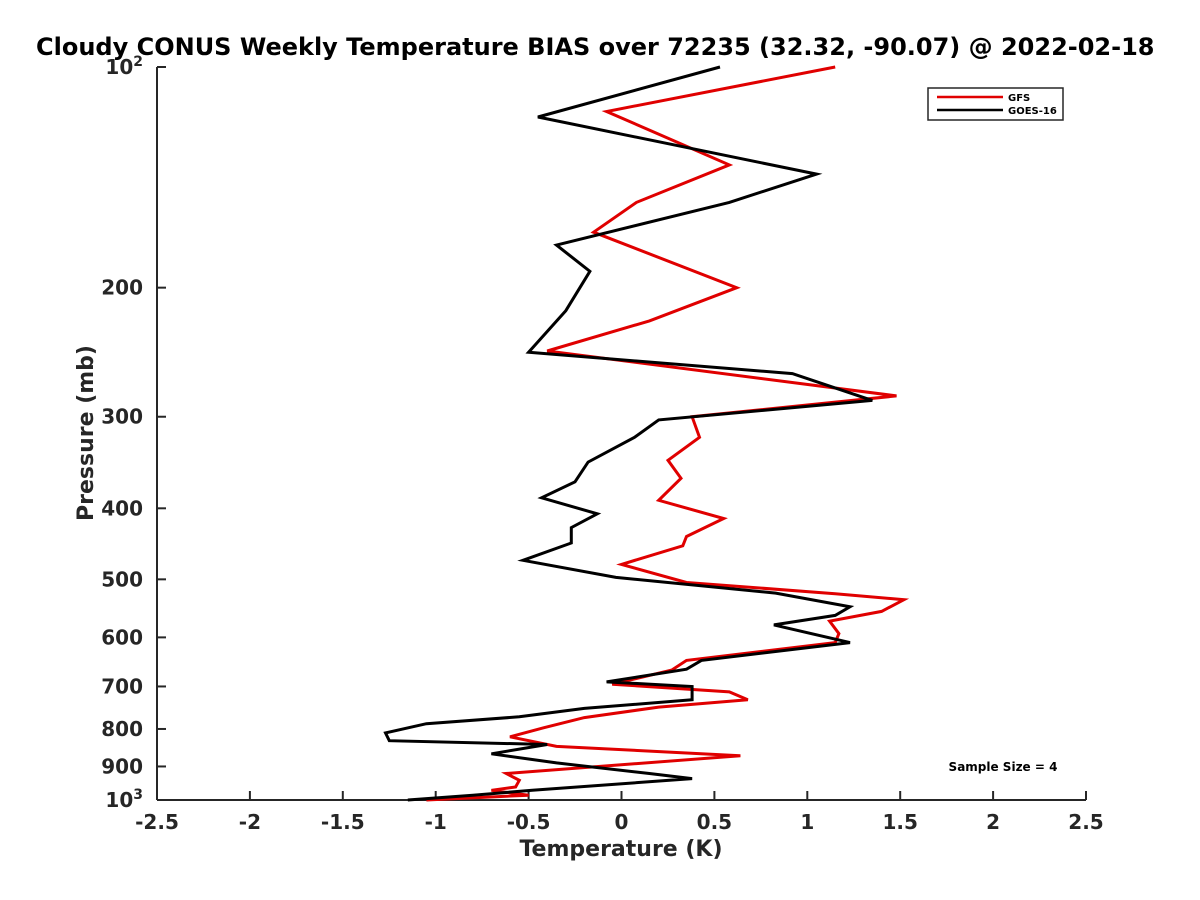 The height and width of the screenshot is (900, 1200). What do you see at coordinates (620, 849) in the screenshot?
I see `x-axis-title: Temperature (K)` at bounding box center [620, 849].